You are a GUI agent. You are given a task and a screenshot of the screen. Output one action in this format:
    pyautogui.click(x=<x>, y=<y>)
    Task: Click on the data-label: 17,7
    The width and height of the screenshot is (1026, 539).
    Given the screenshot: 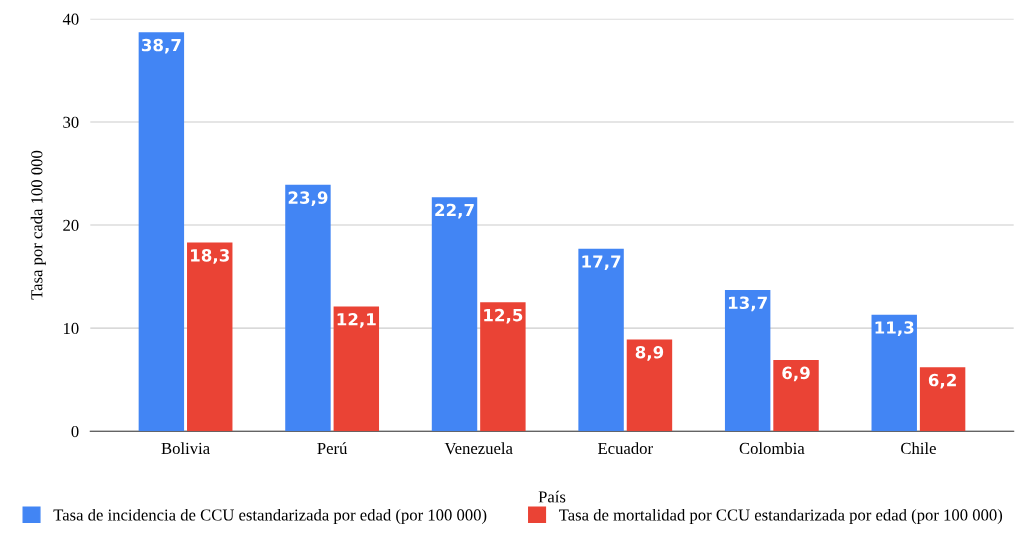 What is the action you would take?
    pyautogui.click(x=601, y=262)
    